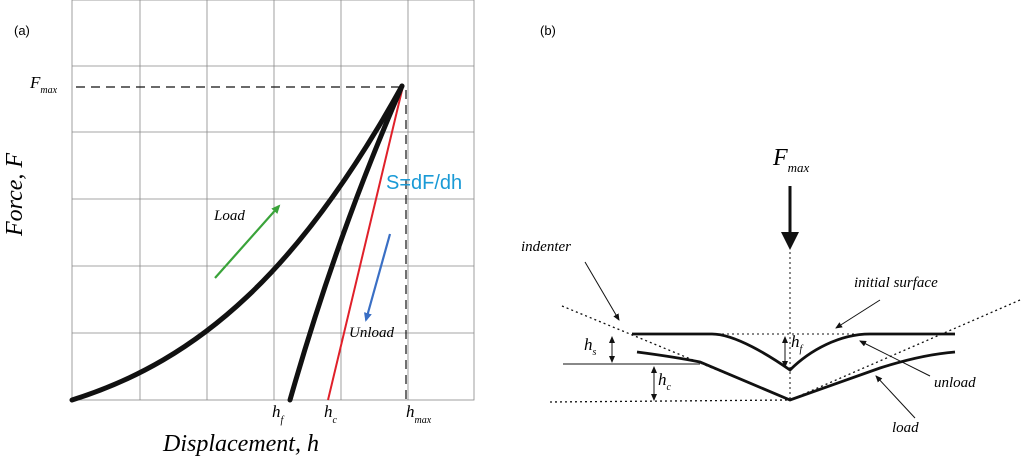 The width and height of the screenshot is (1024, 459). I want to click on force-label: Fmax, so click(791, 160).